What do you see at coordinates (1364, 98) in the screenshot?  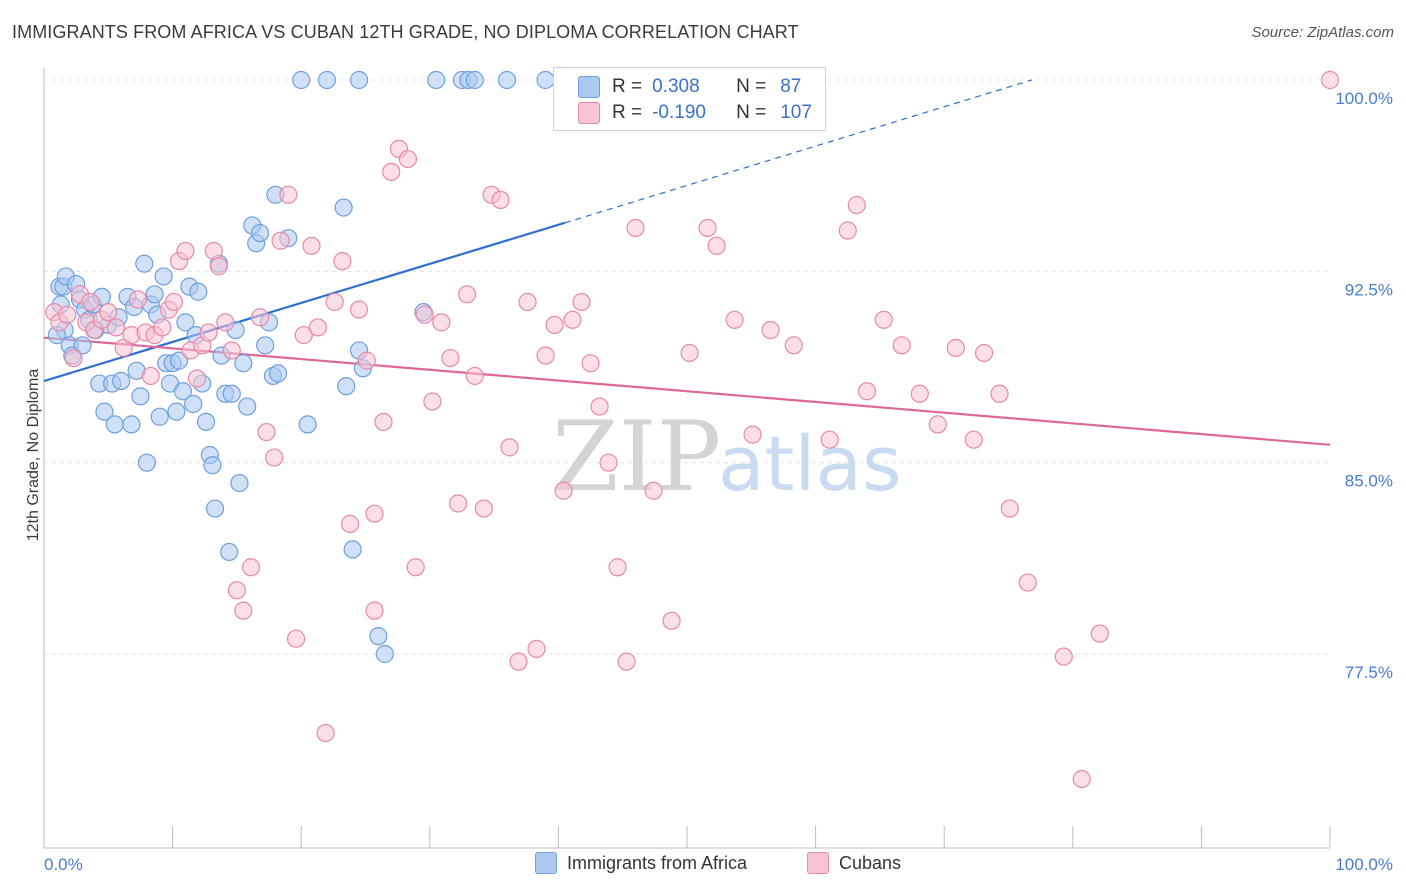 I see `y-tick-label: 100.0%` at bounding box center [1364, 98].